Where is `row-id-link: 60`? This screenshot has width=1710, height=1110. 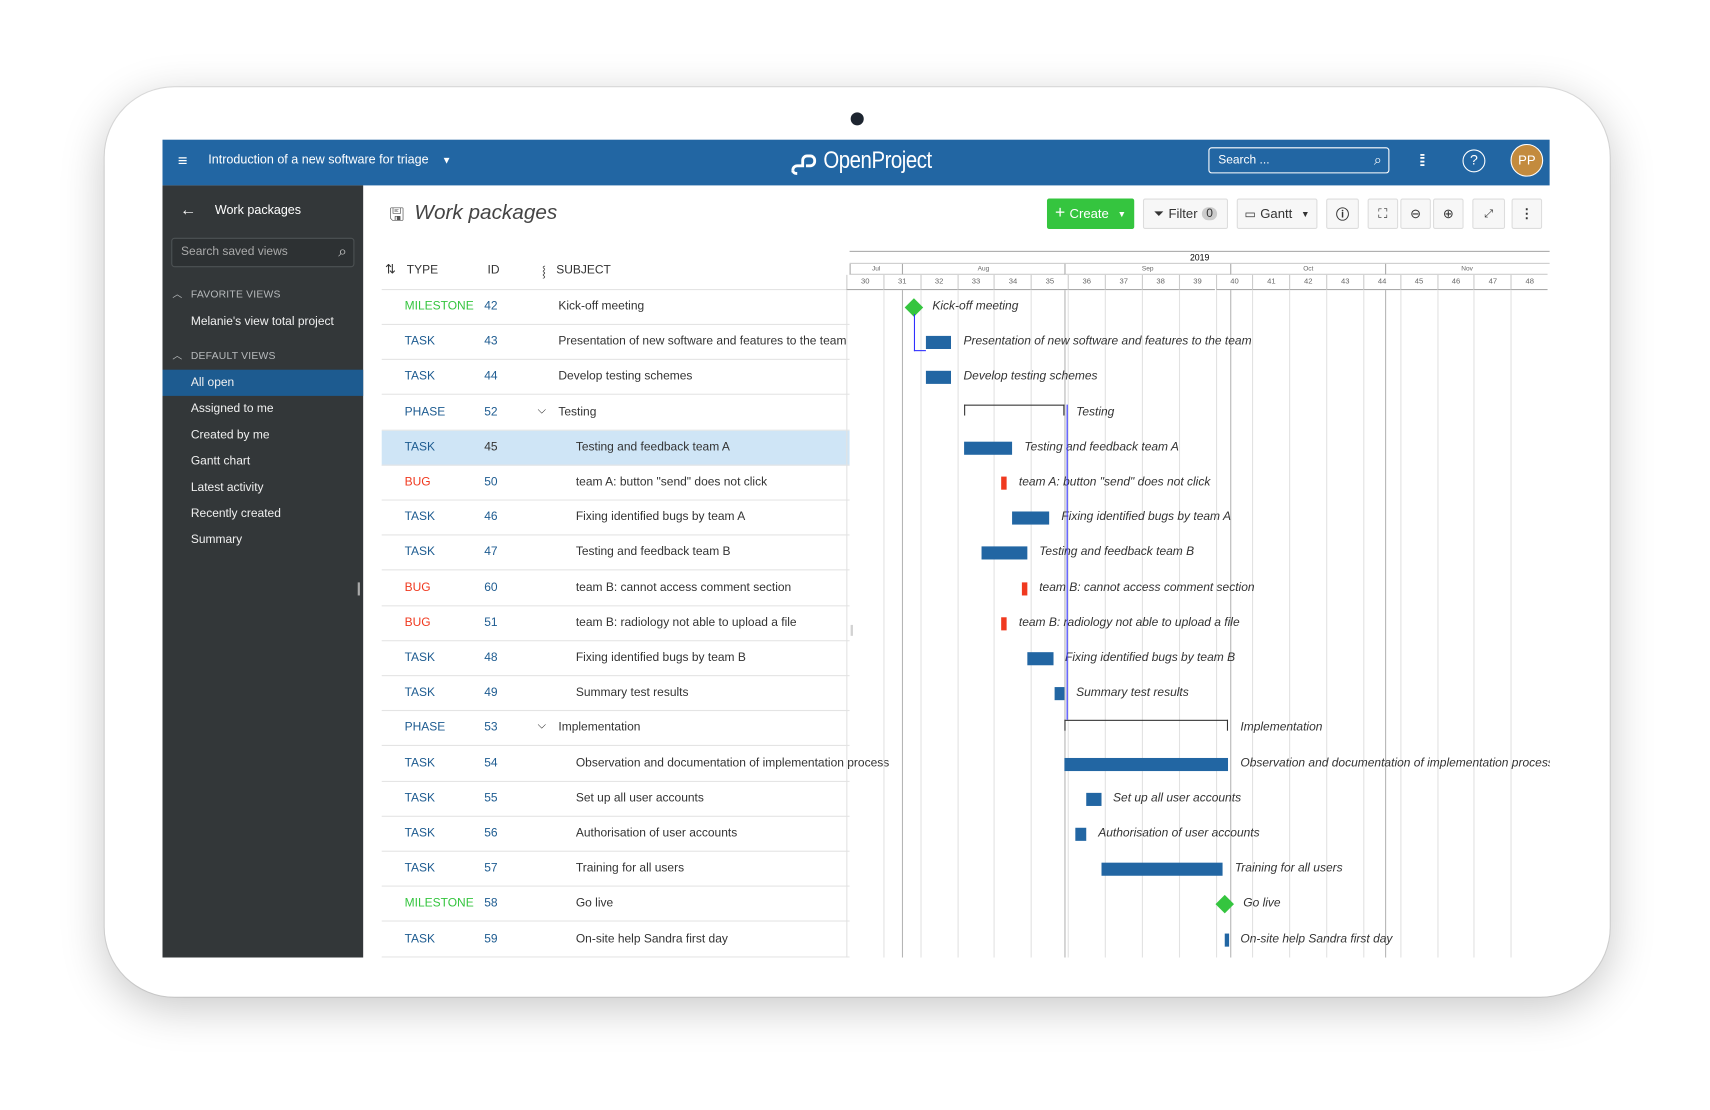
row-id-link: 60 is located at coordinates (491, 587).